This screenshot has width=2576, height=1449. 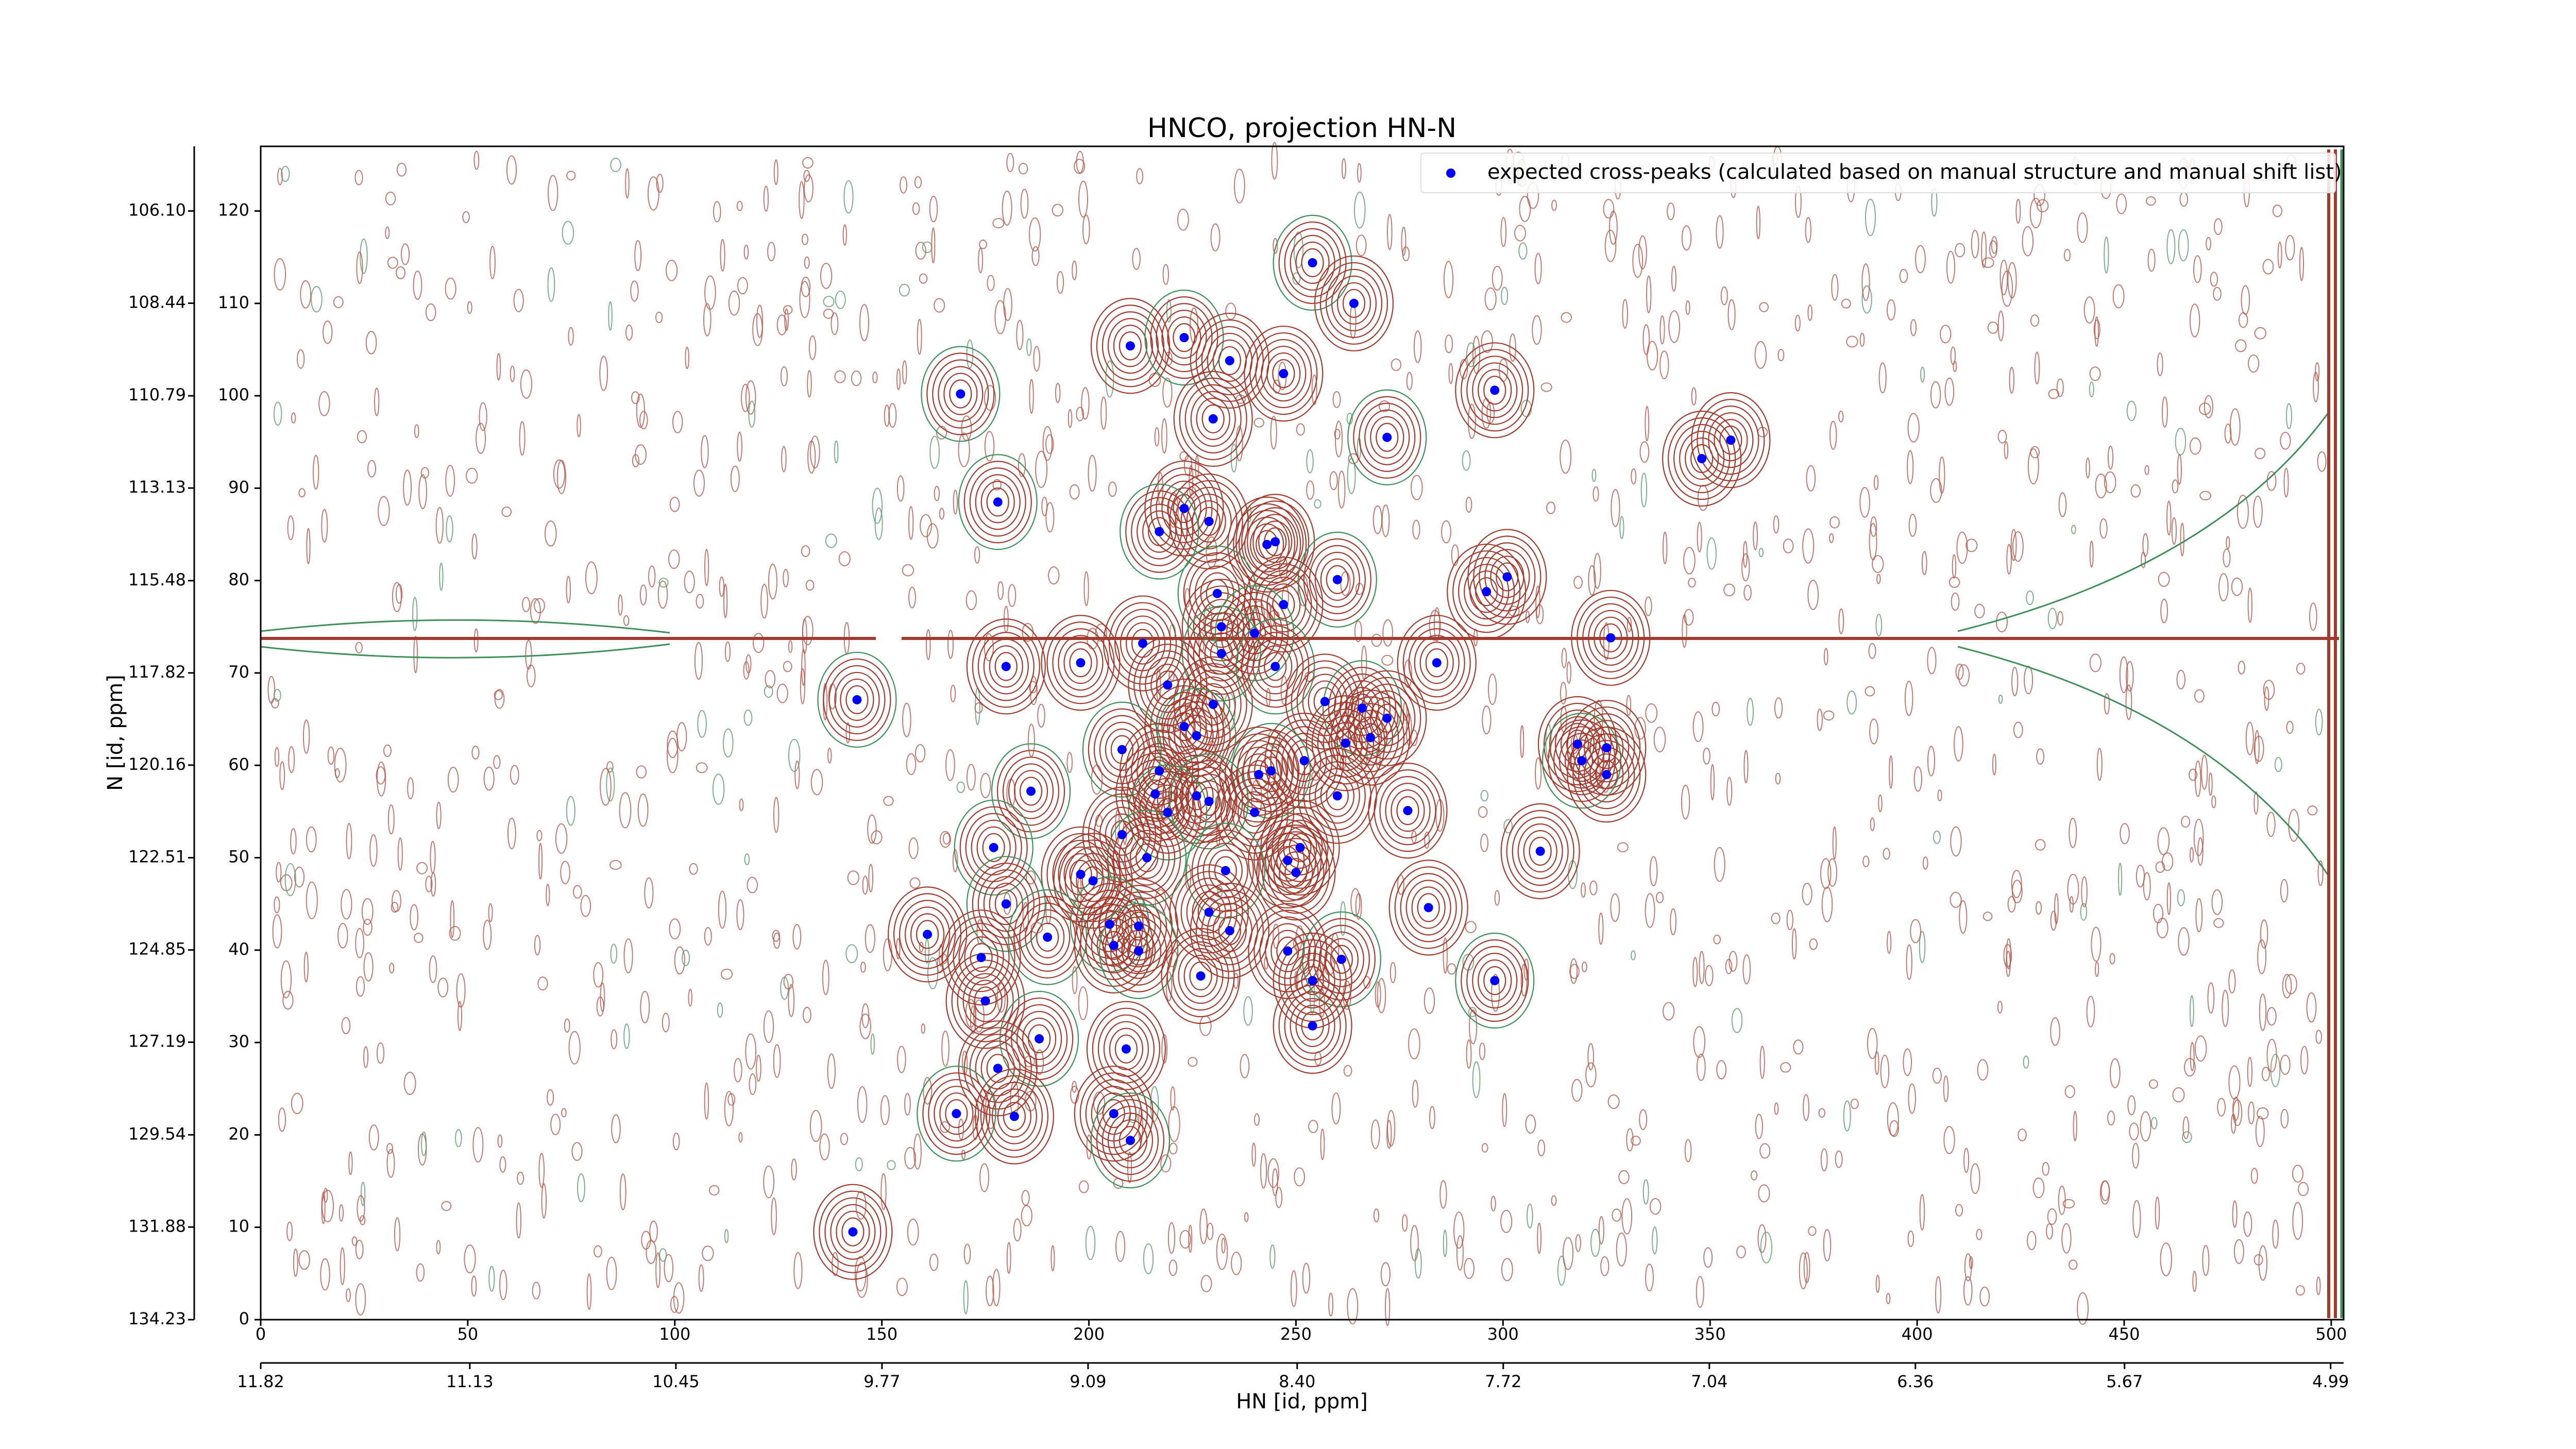 What do you see at coordinates (157, 949) in the screenshot?
I see `y2-tick-label: 124.85` at bounding box center [157, 949].